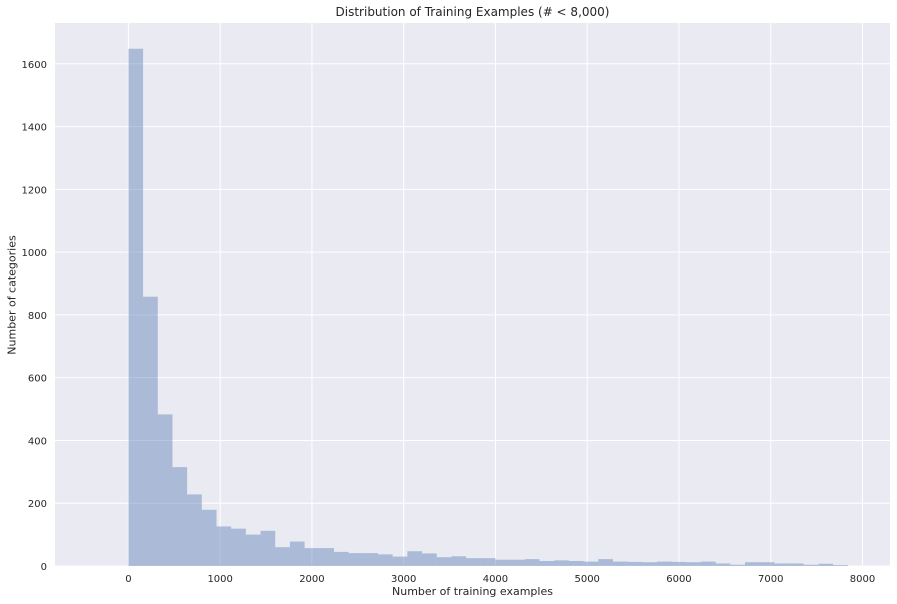  What do you see at coordinates (37, 441) in the screenshot?
I see `y-tick-label: 400` at bounding box center [37, 441].